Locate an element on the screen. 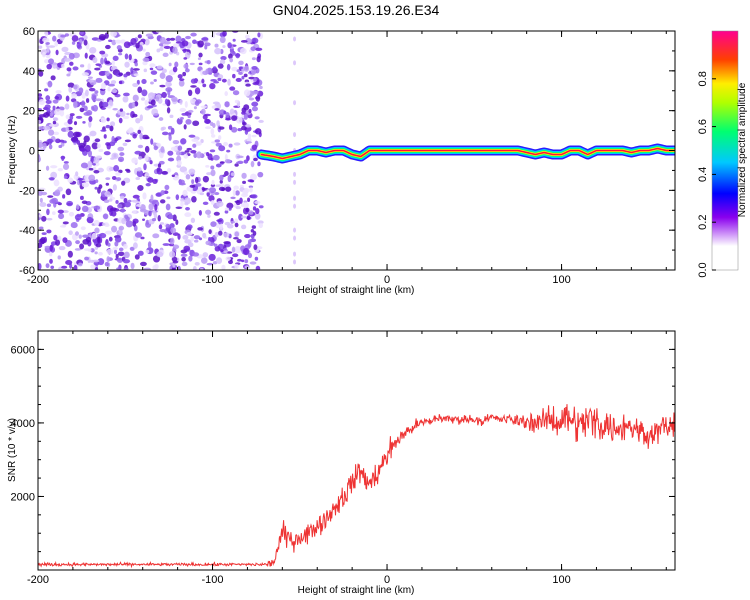 This screenshot has width=750, height=600. colorbar-frame is located at coordinates (725, 150).